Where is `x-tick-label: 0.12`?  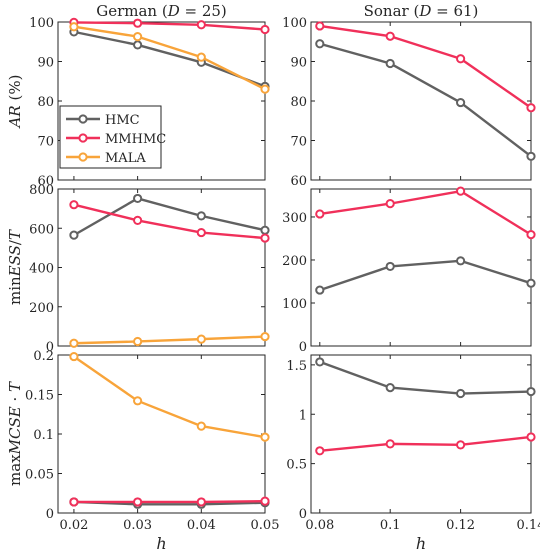 x-tick-label: 0.12 is located at coordinates (460, 525).